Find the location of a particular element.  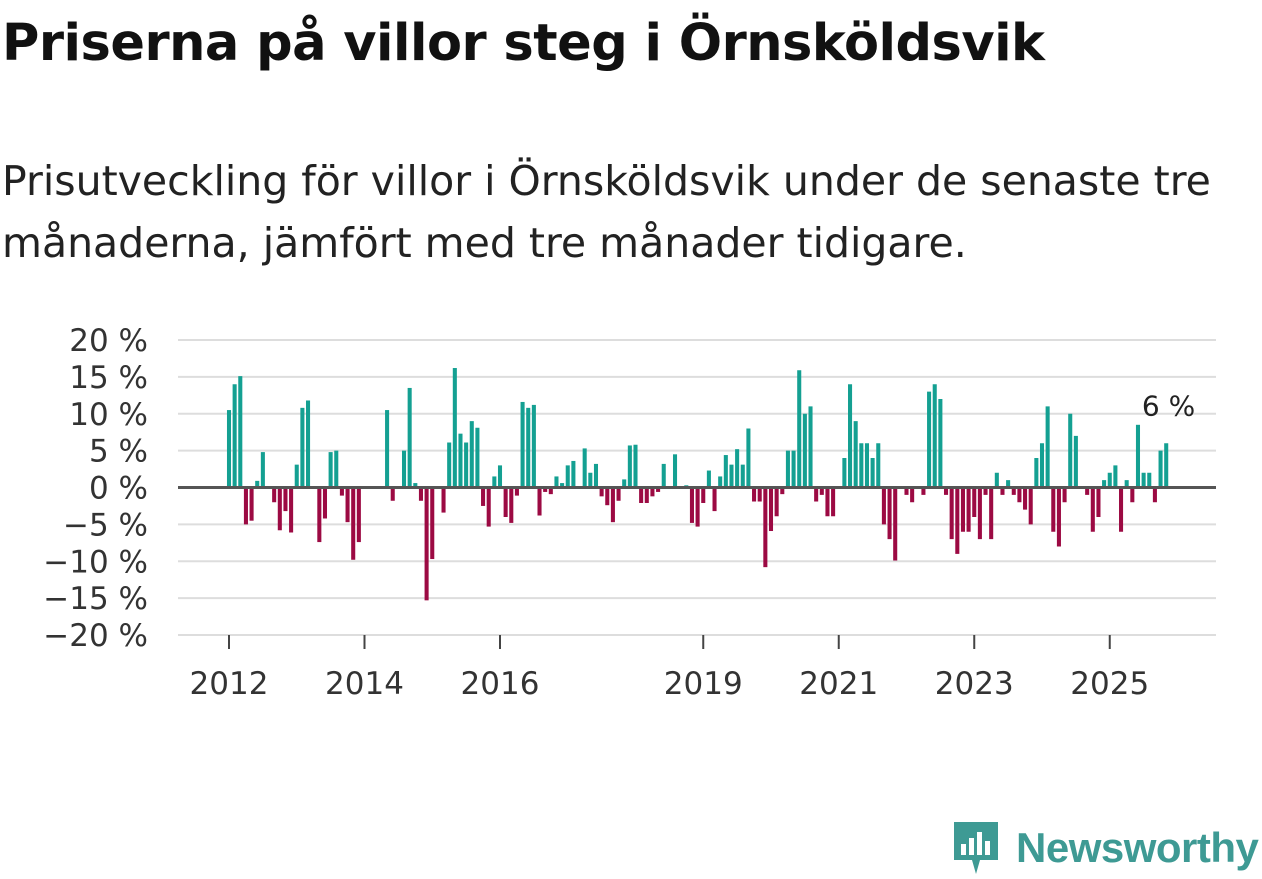

x-tick-label: 2025 is located at coordinates (1109, 684).